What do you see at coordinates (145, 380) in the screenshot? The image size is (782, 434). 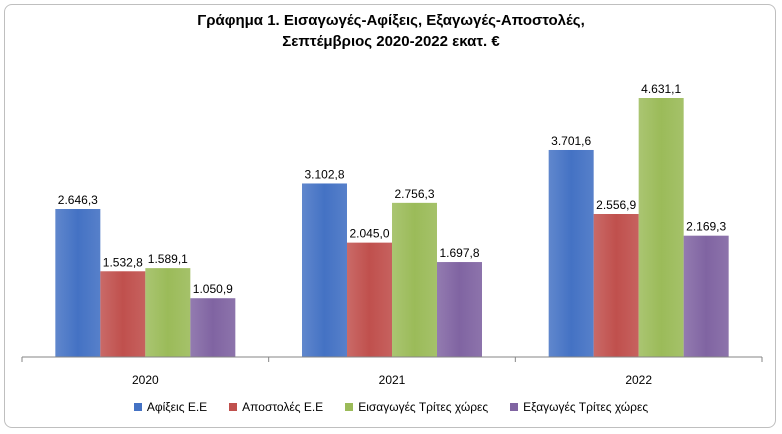 I see `x-tick-label: 2020` at bounding box center [145, 380].